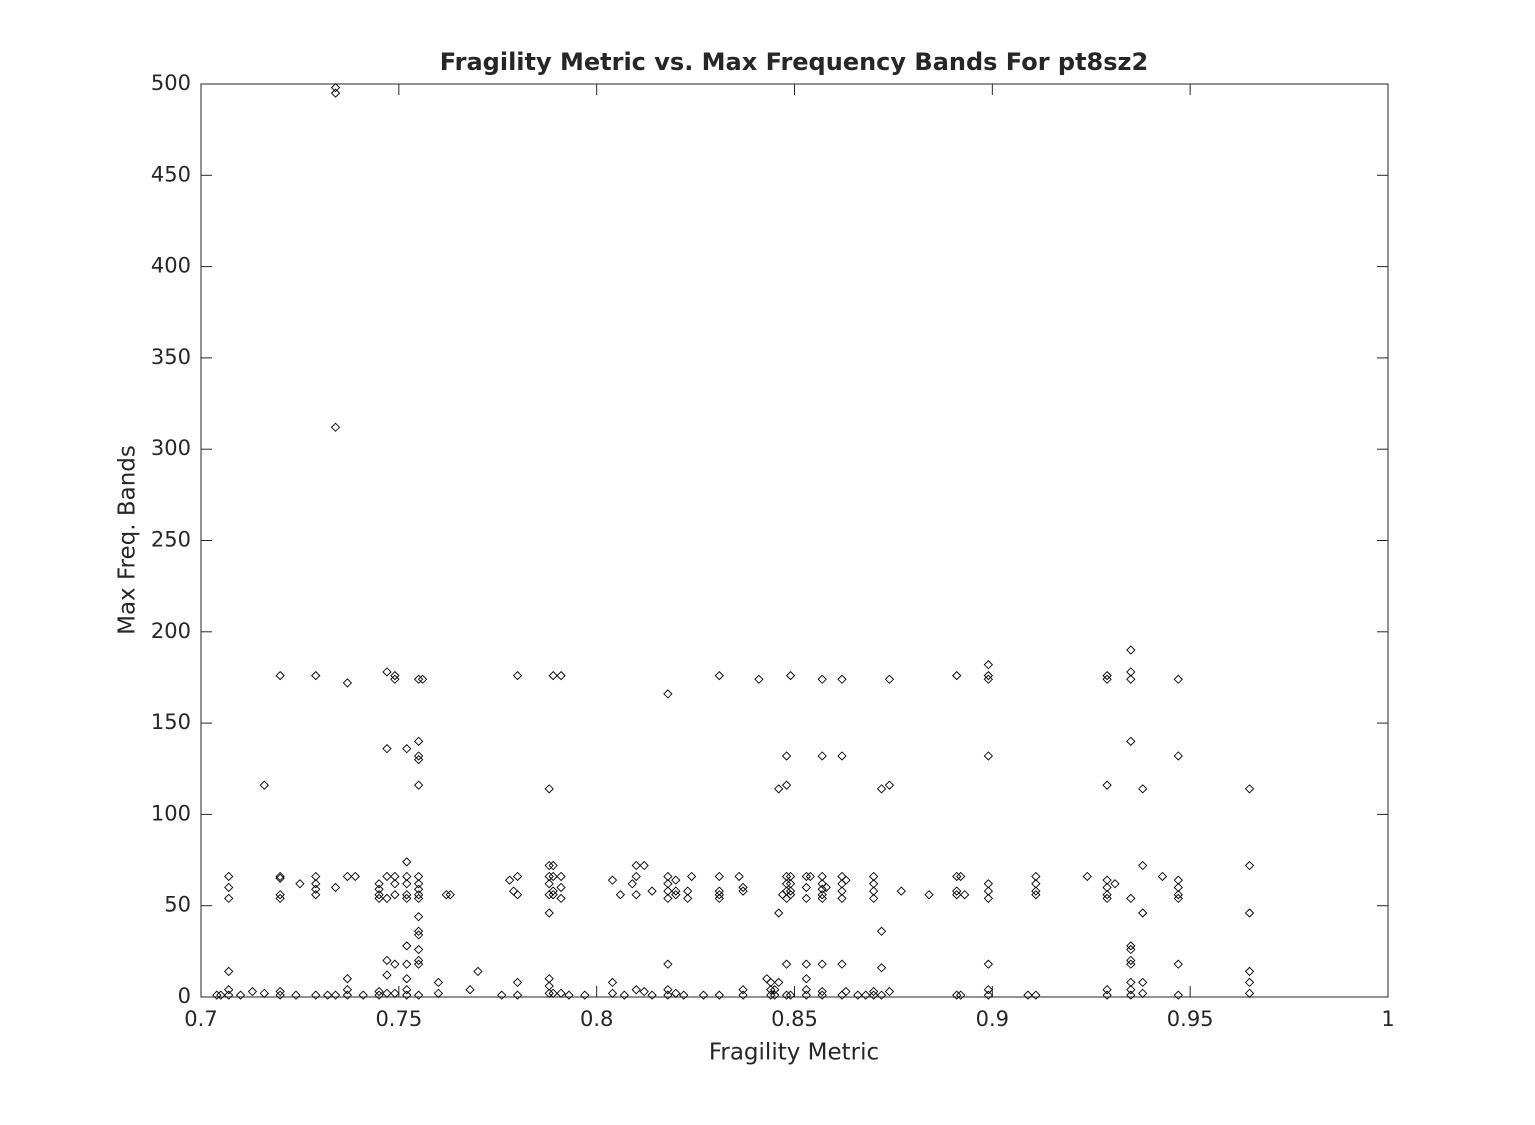 The width and height of the screenshot is (1535, 1125). What do you see at coordinates (1190, 1019) in the screenshot?
I see `x-tick-label: 0.95` at bounding box center [1190, 1019].